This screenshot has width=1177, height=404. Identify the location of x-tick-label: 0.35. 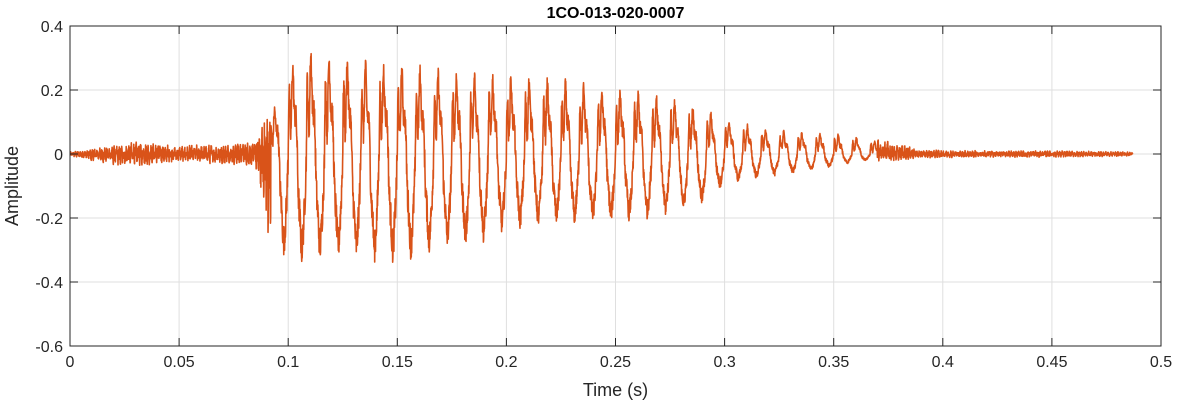
(833, 362).